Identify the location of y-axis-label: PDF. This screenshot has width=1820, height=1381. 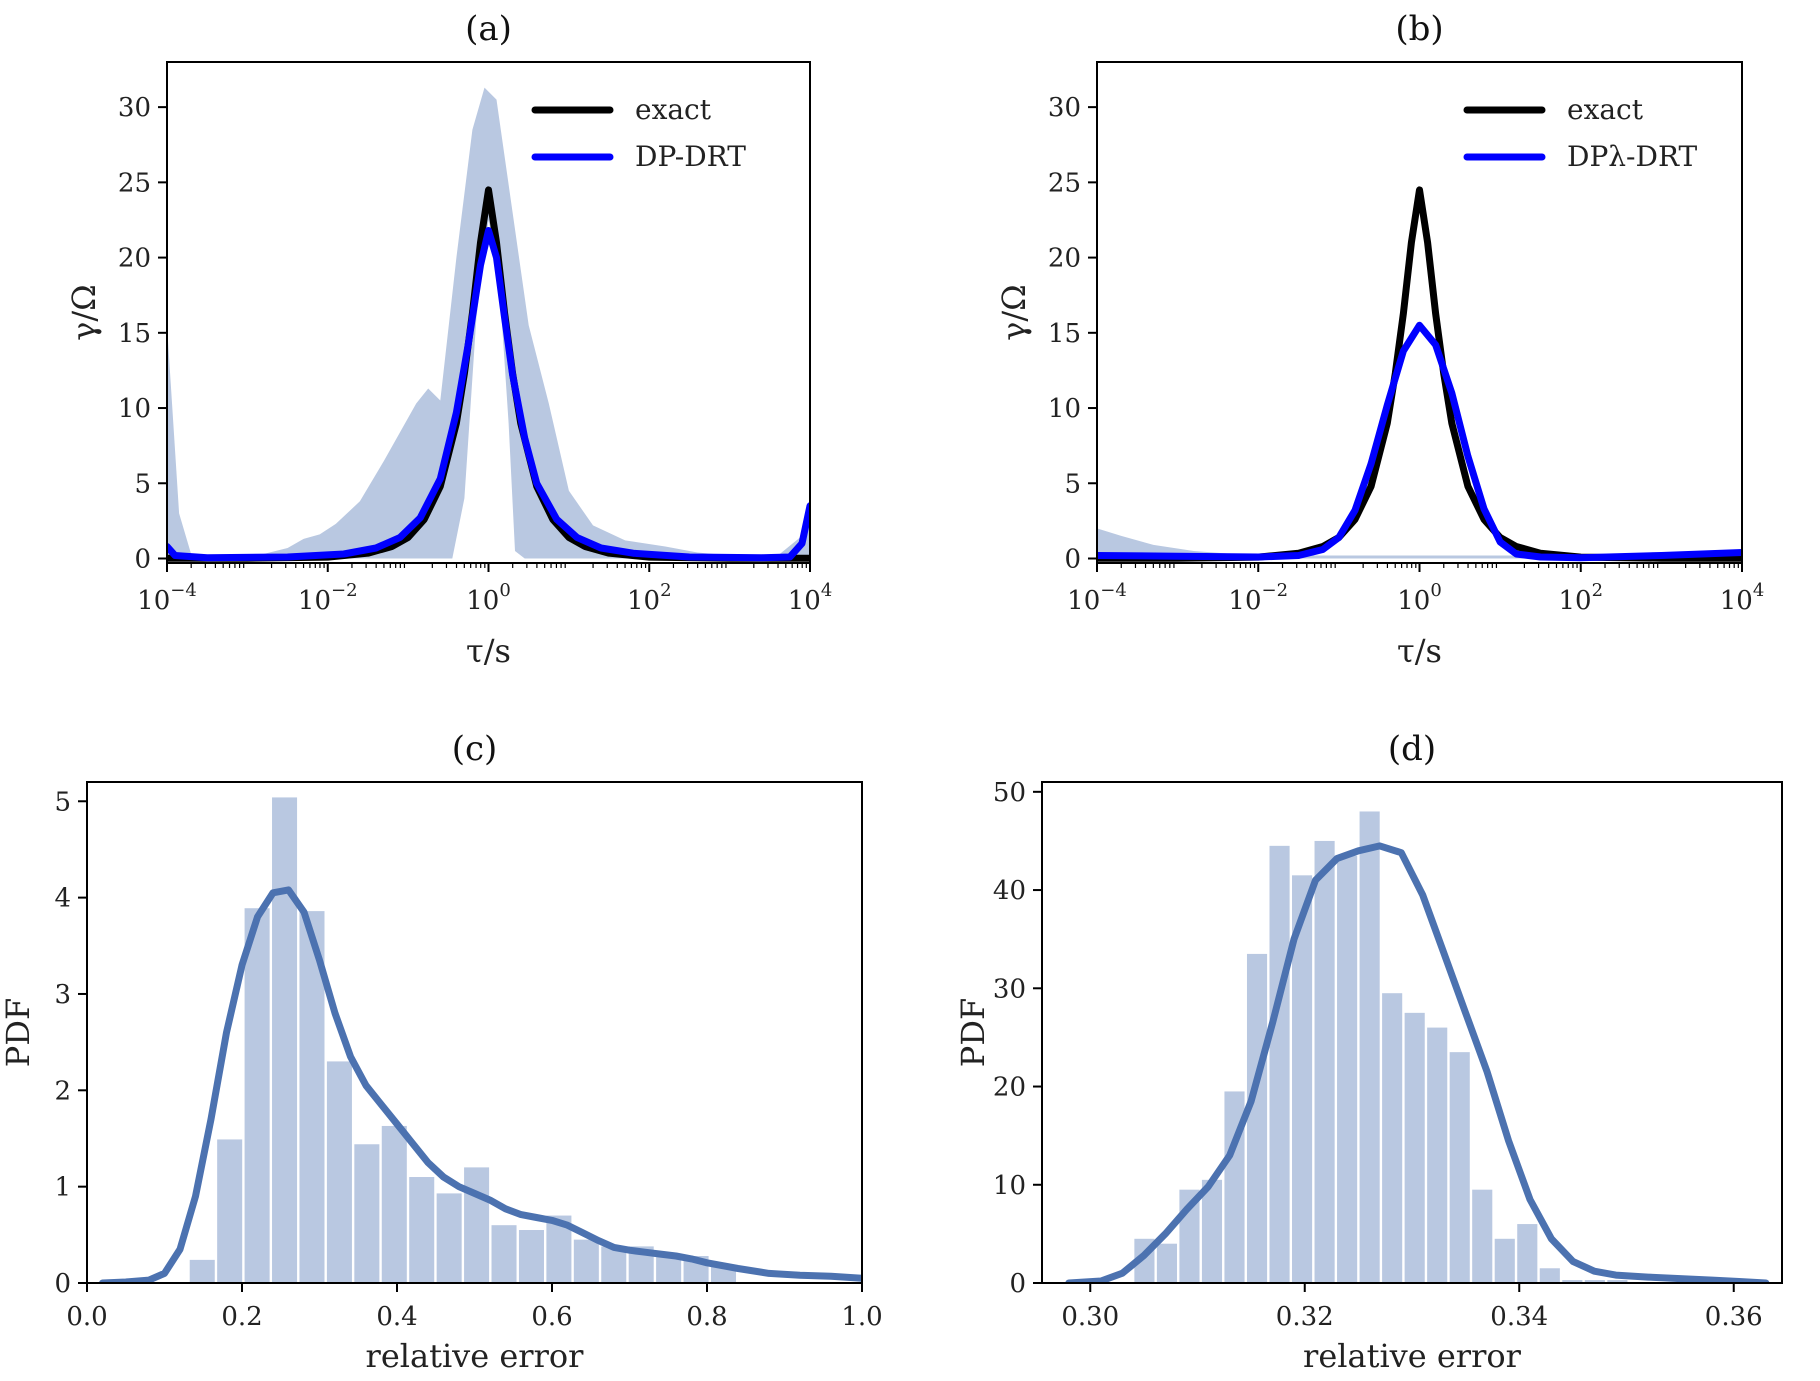
(18, 1032).